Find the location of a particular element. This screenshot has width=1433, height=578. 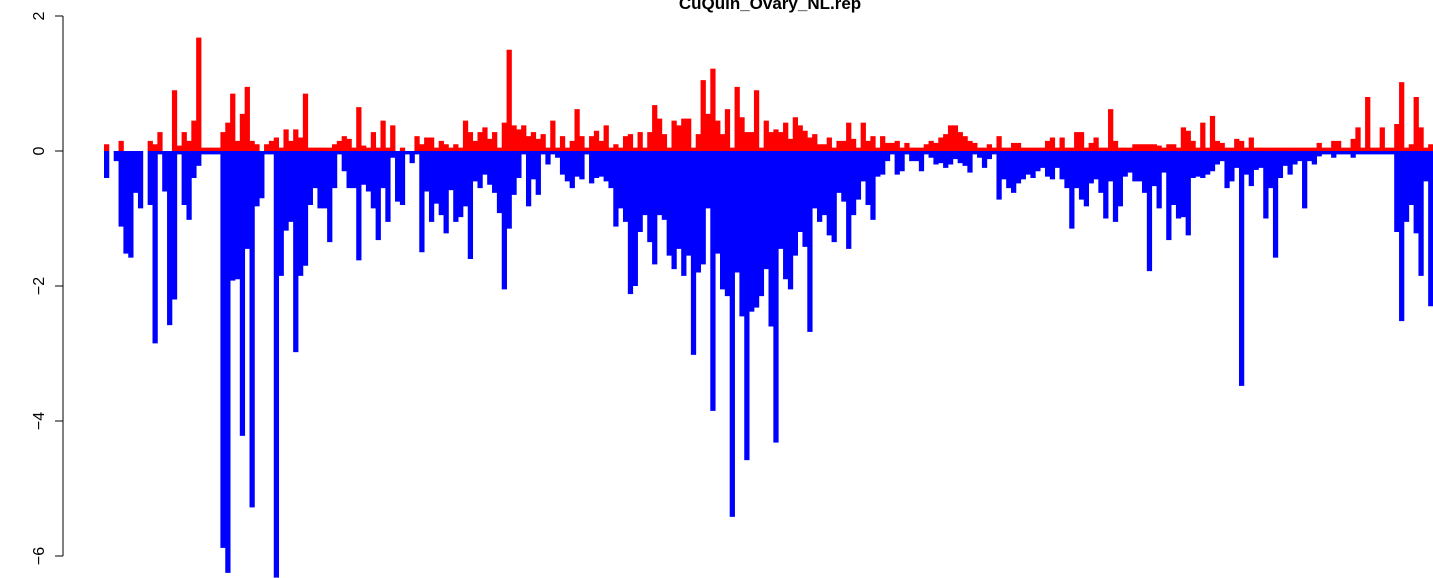

y-axis: 2 0 −2 −4 −6 is located at coordinates (47, 288).